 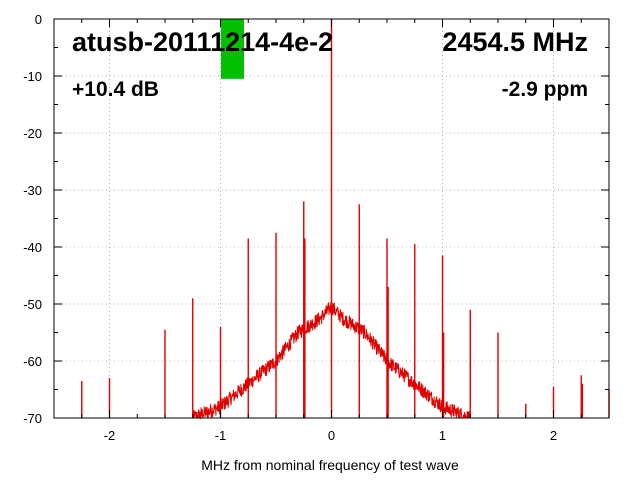 I want to click on y-tick-label: -10, so click(x=32, y=76).